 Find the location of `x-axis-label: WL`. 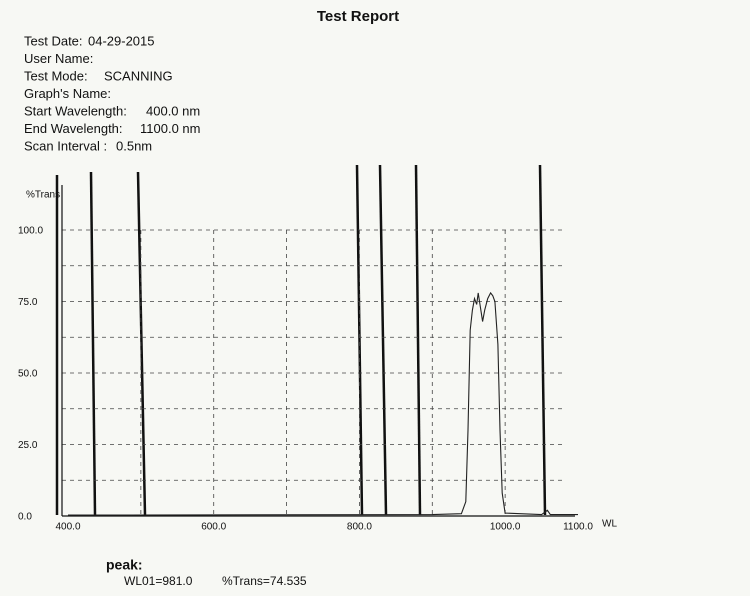

x-axis-label: WL is located at coordinates (609, 524).